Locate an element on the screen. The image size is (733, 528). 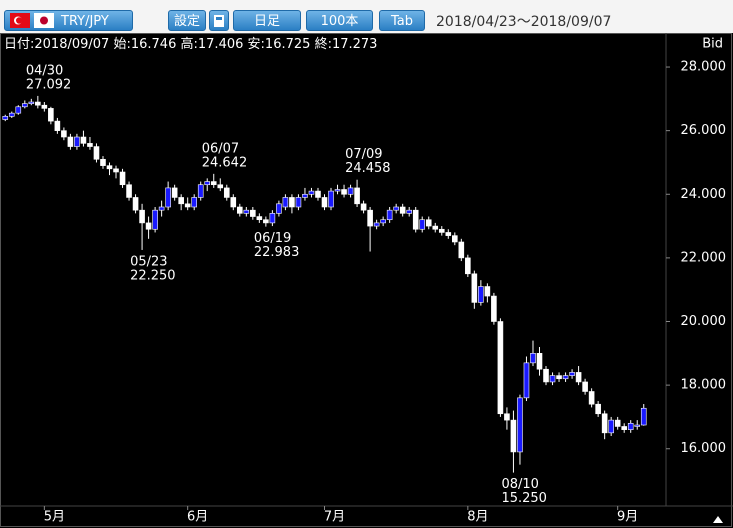
count-button: 100本 is located at coordinates (339, 20).